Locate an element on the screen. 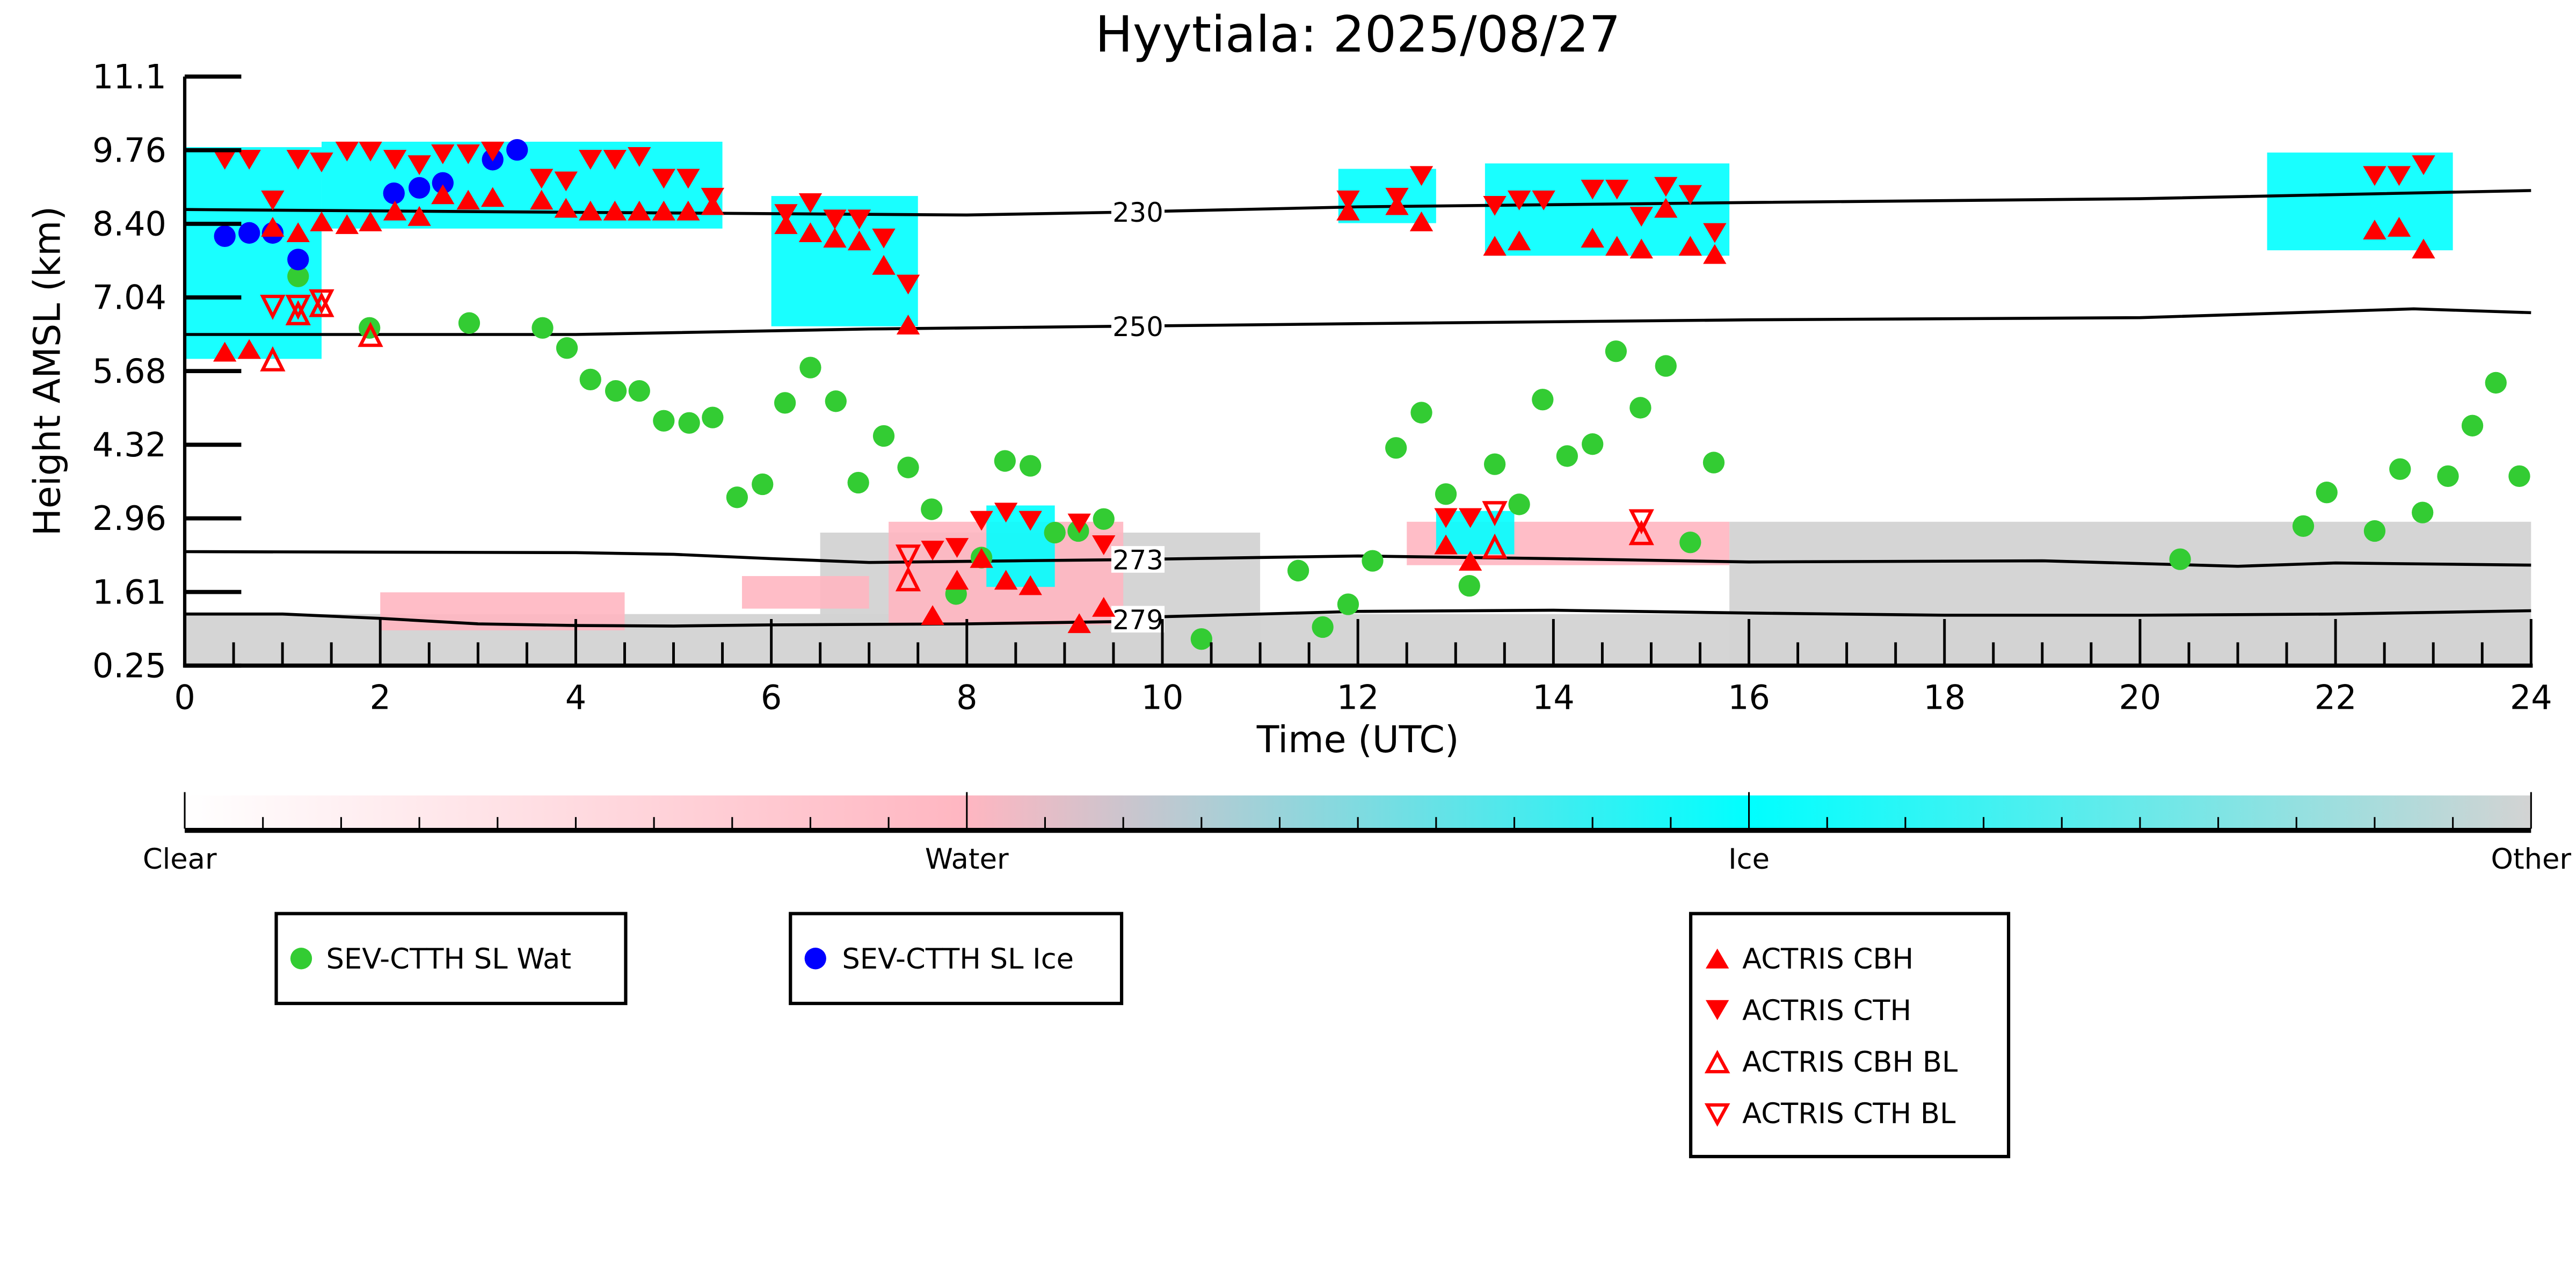 The width and height of the screenshot is (2576, 1288). phase-region-water is located at coordinates (805, 592).